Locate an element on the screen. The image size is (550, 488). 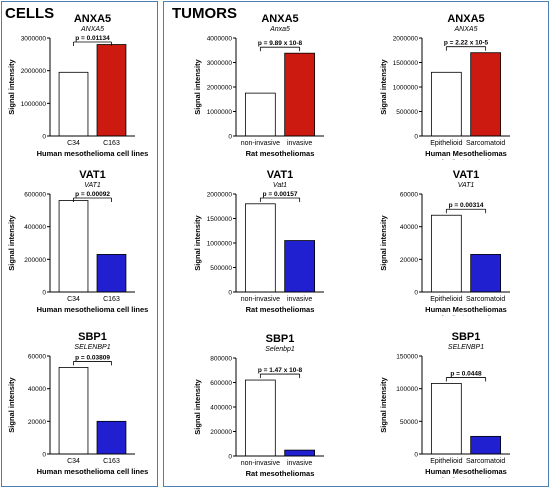
p-value-label: p = 9.89 x 10-8 is located at coordinates (280, 43).